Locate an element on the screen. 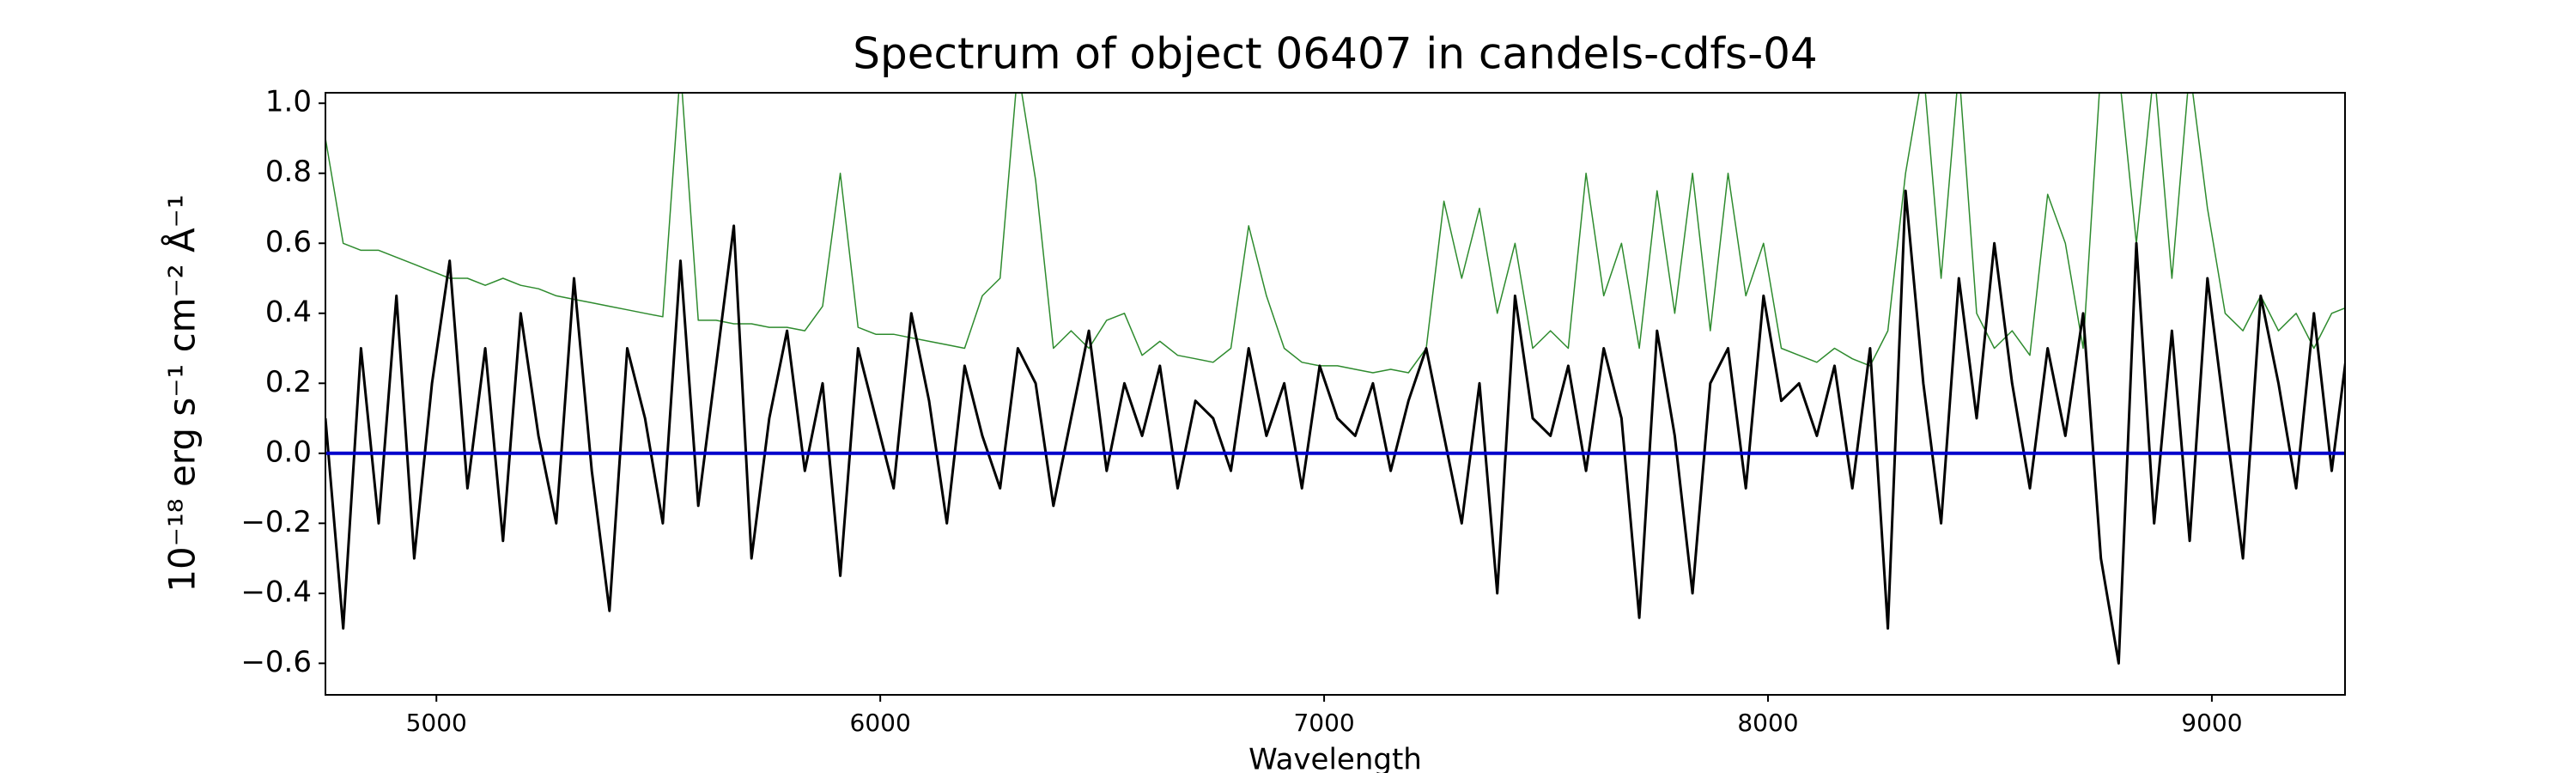 This screenshot has height=773, width=2576. x-tick-label: 9000 is located at coordinates (2211, 723).